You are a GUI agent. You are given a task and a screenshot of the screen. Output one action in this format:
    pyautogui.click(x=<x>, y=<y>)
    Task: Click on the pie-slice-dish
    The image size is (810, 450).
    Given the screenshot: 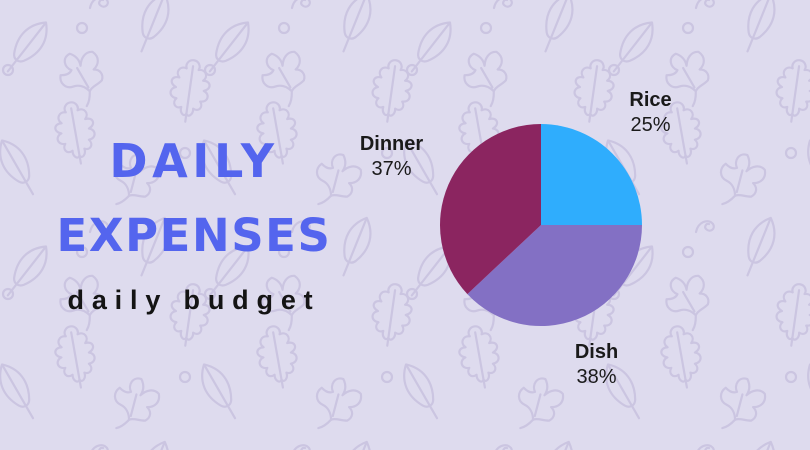 What is the action you would take?
    pyautogui.click(x=554, y=276)
    